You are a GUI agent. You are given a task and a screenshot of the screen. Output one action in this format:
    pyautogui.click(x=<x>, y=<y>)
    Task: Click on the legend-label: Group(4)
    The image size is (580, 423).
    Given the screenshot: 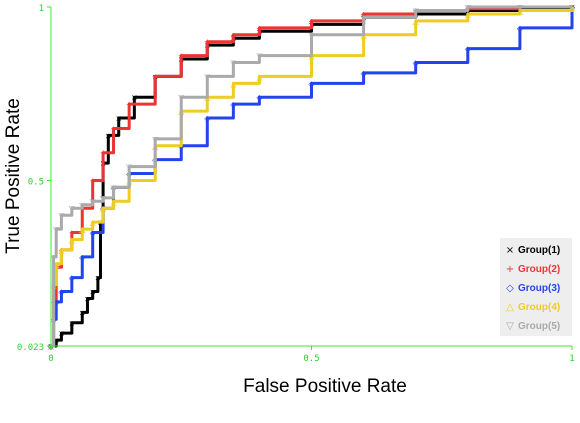 What is the action you would take?
    pyautogui.click(x=539, y=307)
    